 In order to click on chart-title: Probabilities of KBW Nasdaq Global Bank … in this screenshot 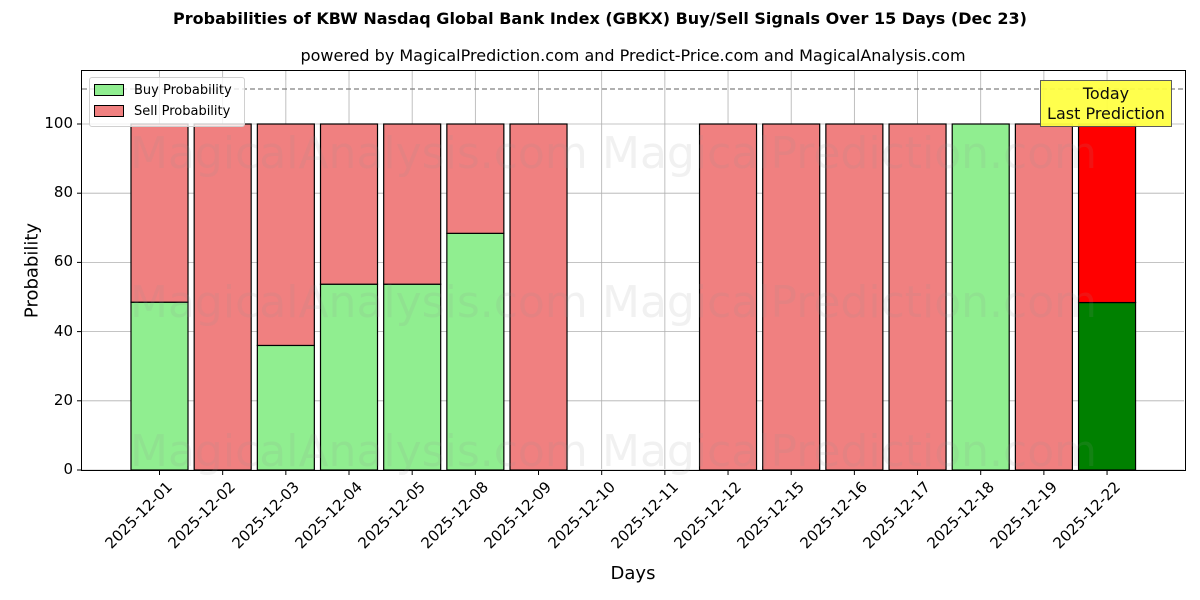, I will do `click(600, 18)`.